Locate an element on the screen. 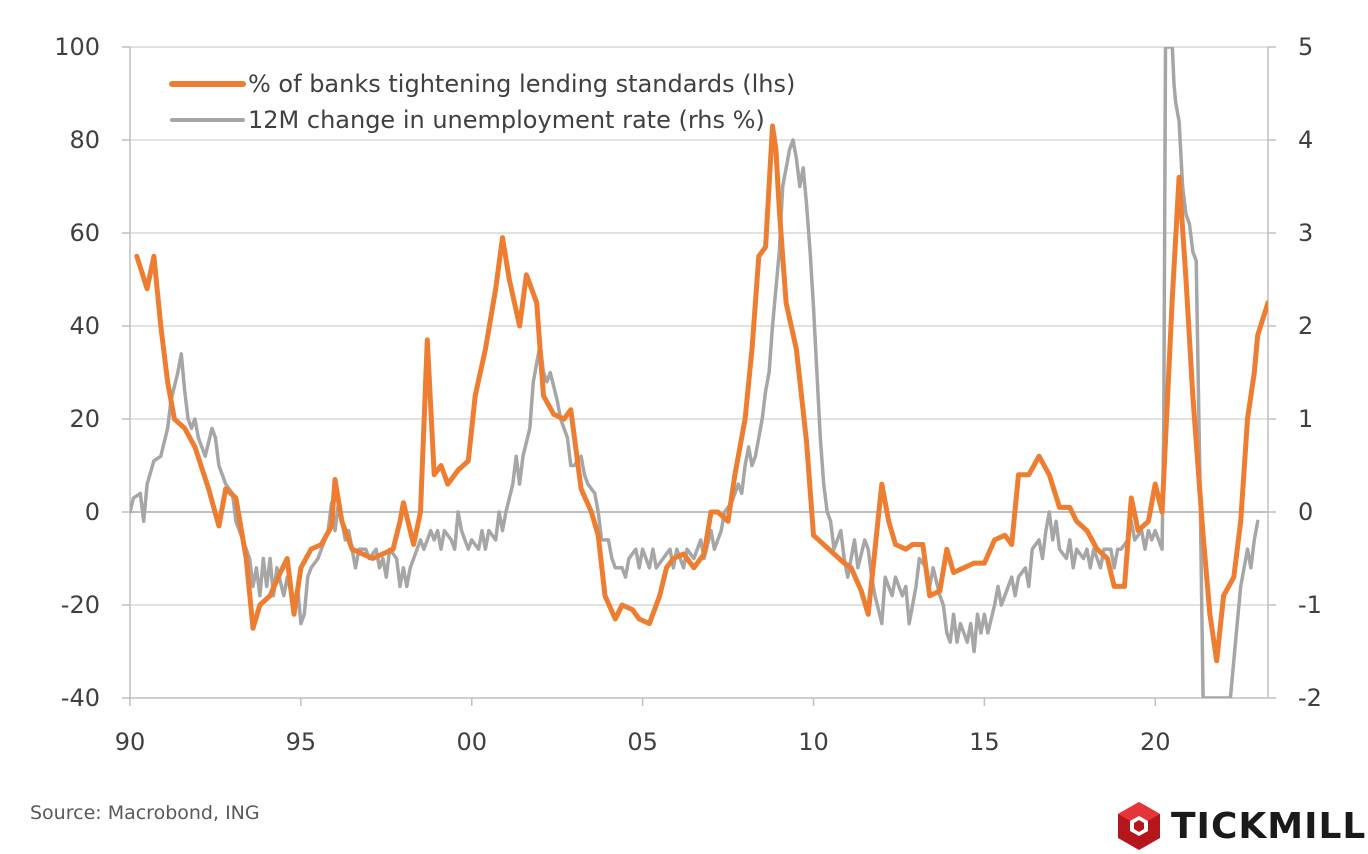 This screenshot has width=1368, height=854. left-tick-label: -20 is located at coordinates (80, 605).